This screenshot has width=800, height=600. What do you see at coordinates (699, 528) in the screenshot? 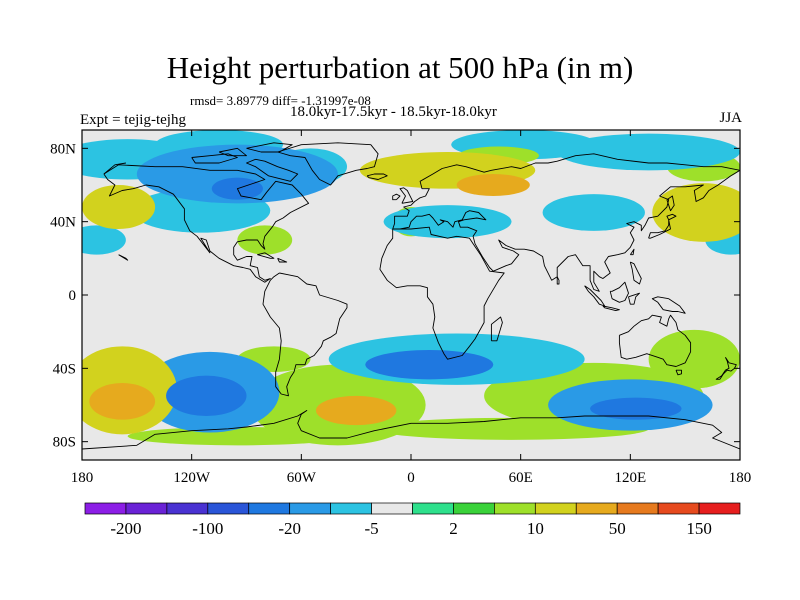
I see `colorbar-label-7: 150` at bounding box center [699, 528].